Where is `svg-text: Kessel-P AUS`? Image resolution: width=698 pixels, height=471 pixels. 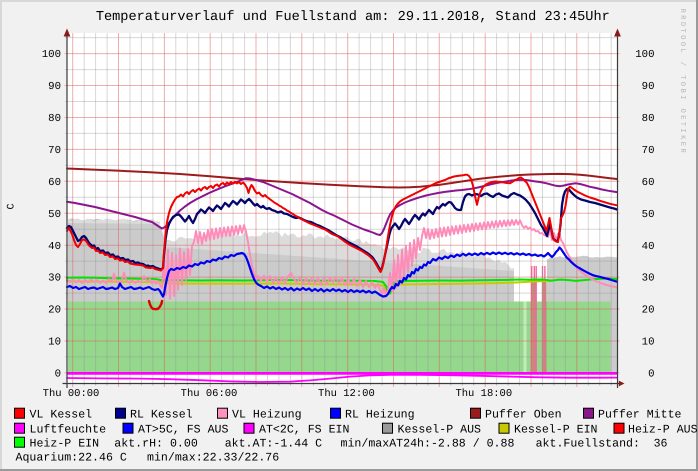
svg-text: Kessel-P AUS is located at coordinates (440, 429).